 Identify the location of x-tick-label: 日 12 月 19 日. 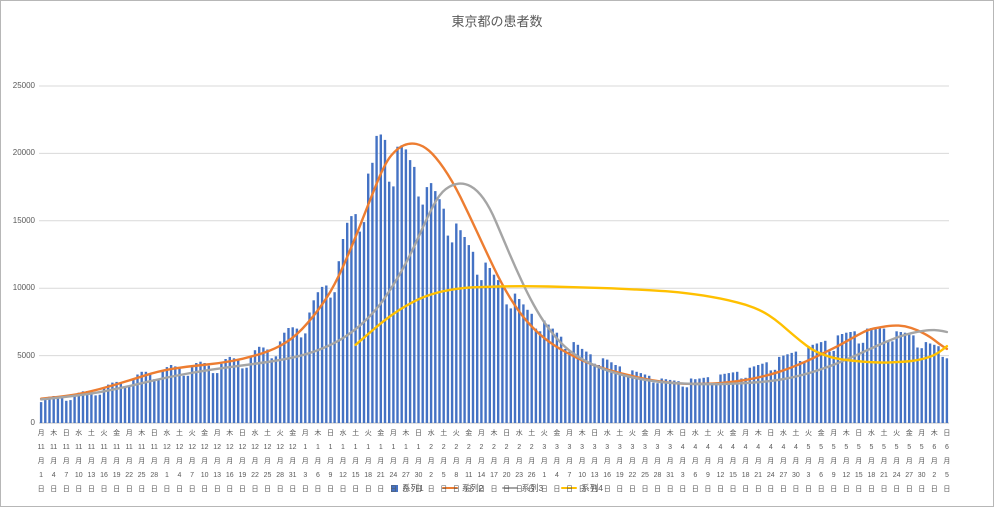
(242, 461).